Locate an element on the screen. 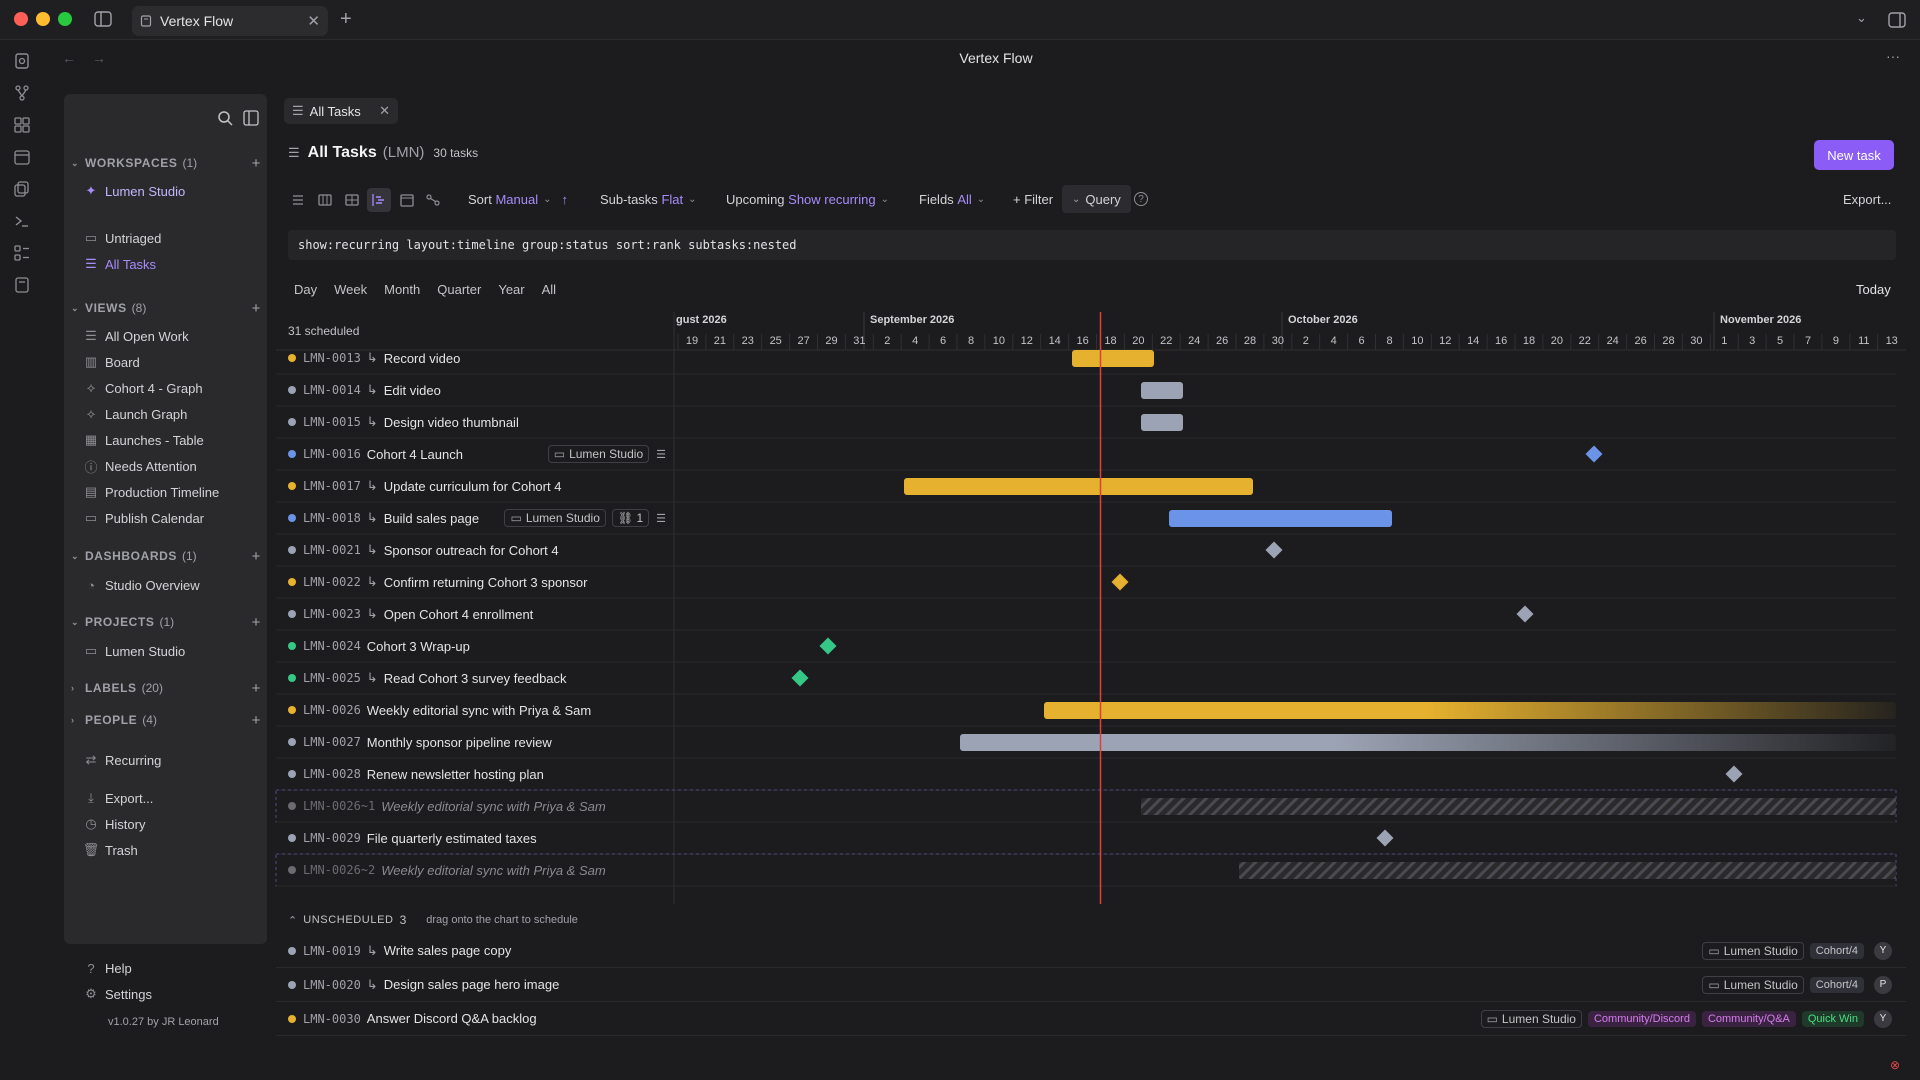 This screenshot has height=1080, width=1920. list-view-icon is located at coordinates (298, 200).